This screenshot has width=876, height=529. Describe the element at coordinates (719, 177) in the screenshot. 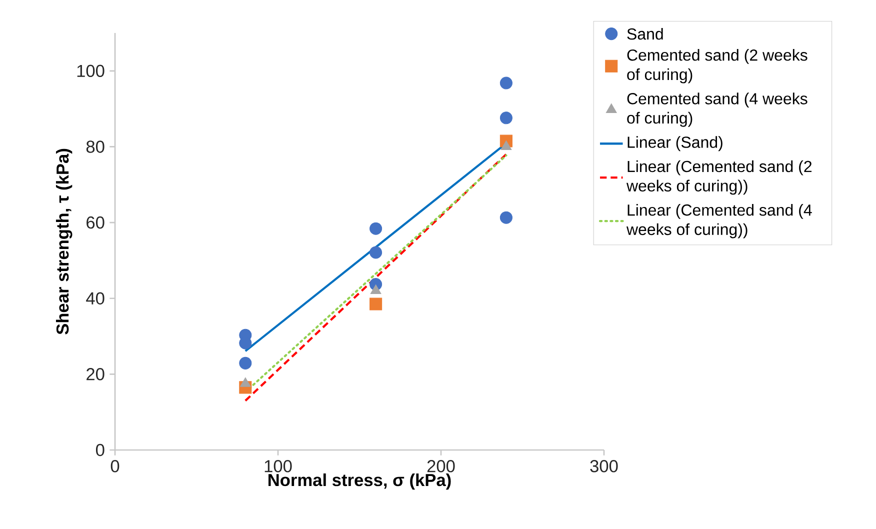

I see `legend-label: Linear (Cemented sand (2 weeks of curing))` at that location.